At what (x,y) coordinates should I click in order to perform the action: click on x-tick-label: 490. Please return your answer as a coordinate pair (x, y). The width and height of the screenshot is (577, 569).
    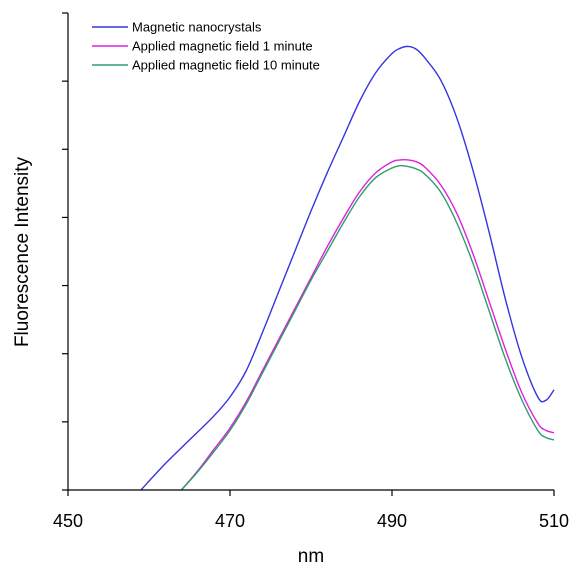
    Looking at the image, I should click on (392, 521).